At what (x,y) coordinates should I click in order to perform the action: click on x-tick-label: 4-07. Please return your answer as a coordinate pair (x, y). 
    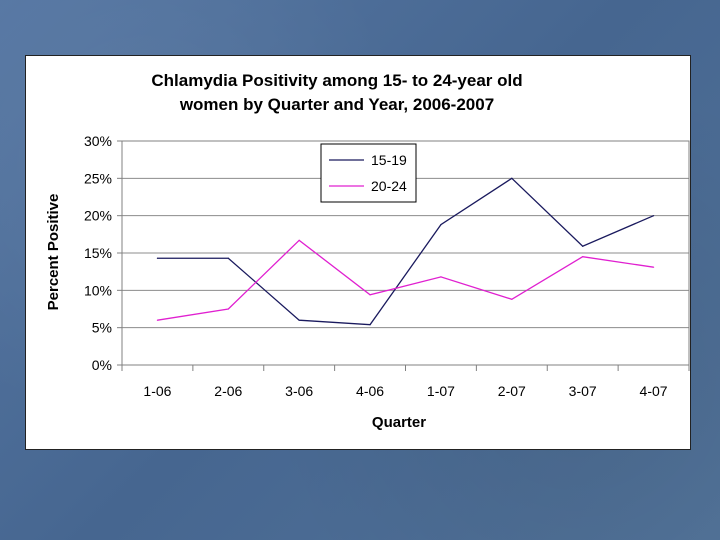
    Looking at the image, I should click on (654, 391).